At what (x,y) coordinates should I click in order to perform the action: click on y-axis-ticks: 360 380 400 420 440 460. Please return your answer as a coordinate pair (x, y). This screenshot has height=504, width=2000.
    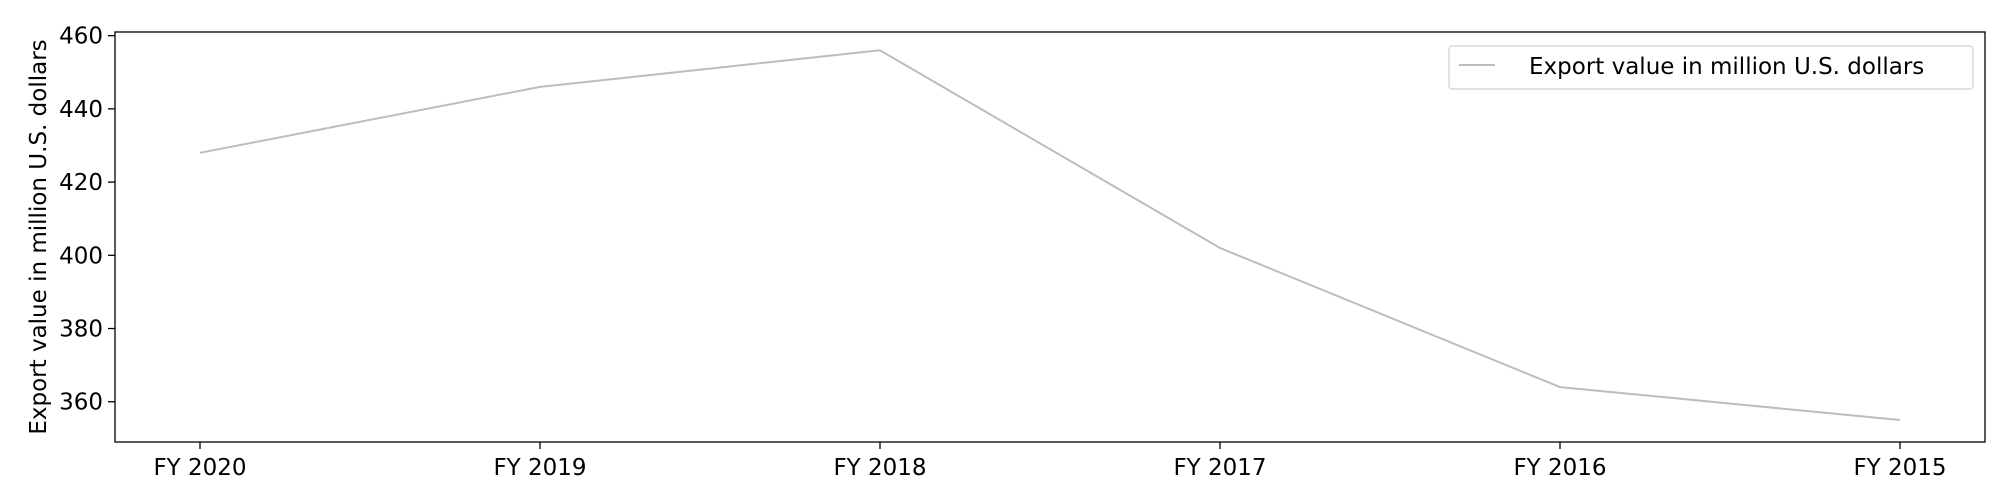
    Looking at the image, I should click on (87, 220).